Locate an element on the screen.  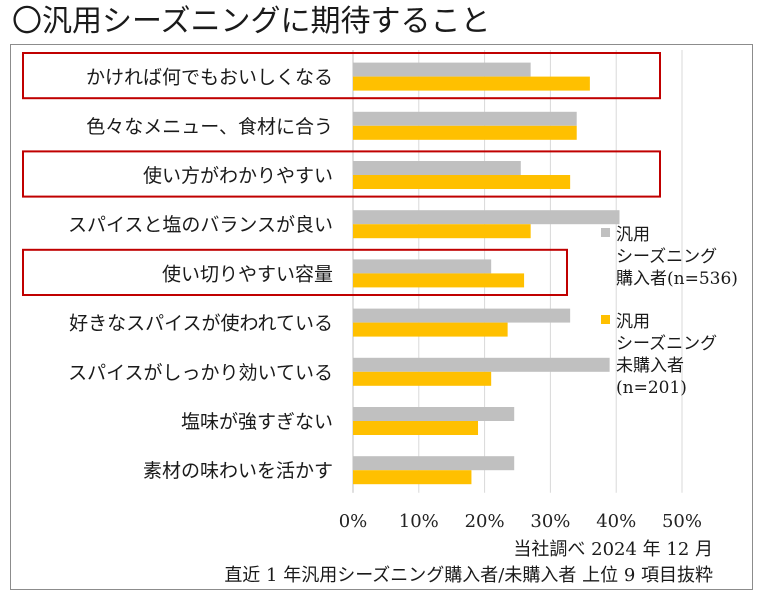
category-label: スパイスがしっかり効いている is located at coordinates (200, 373).